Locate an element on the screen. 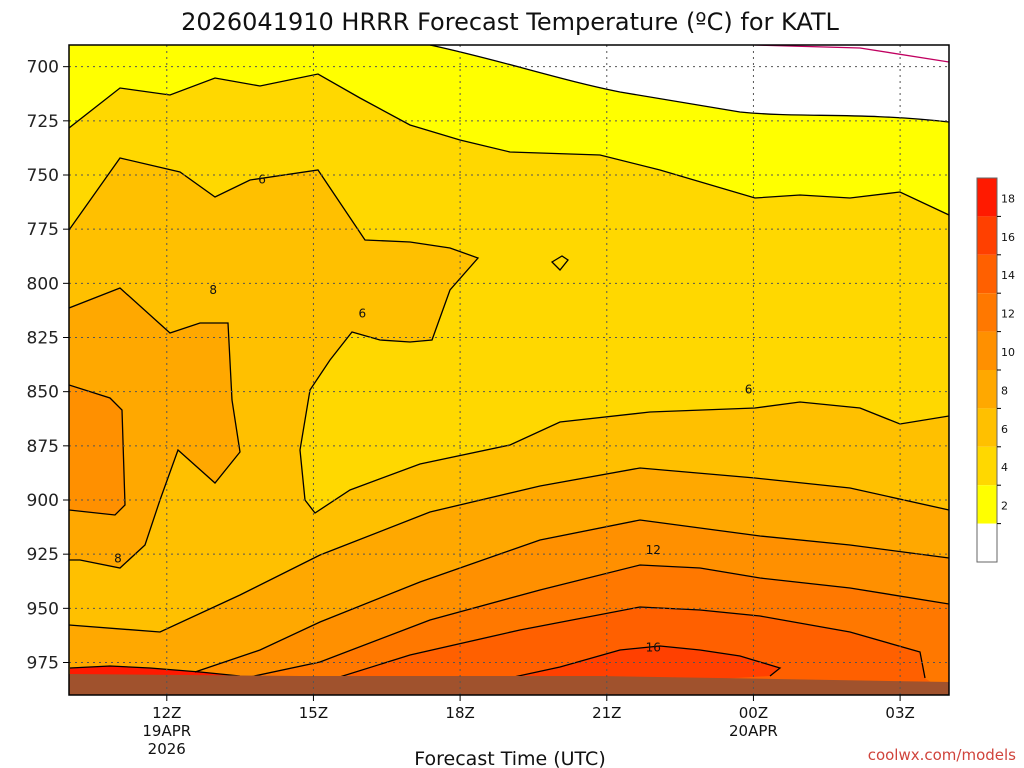 This screenshot has height=768, width=1024. x-tick-date: 20APR is located at coordinates (753, 731).